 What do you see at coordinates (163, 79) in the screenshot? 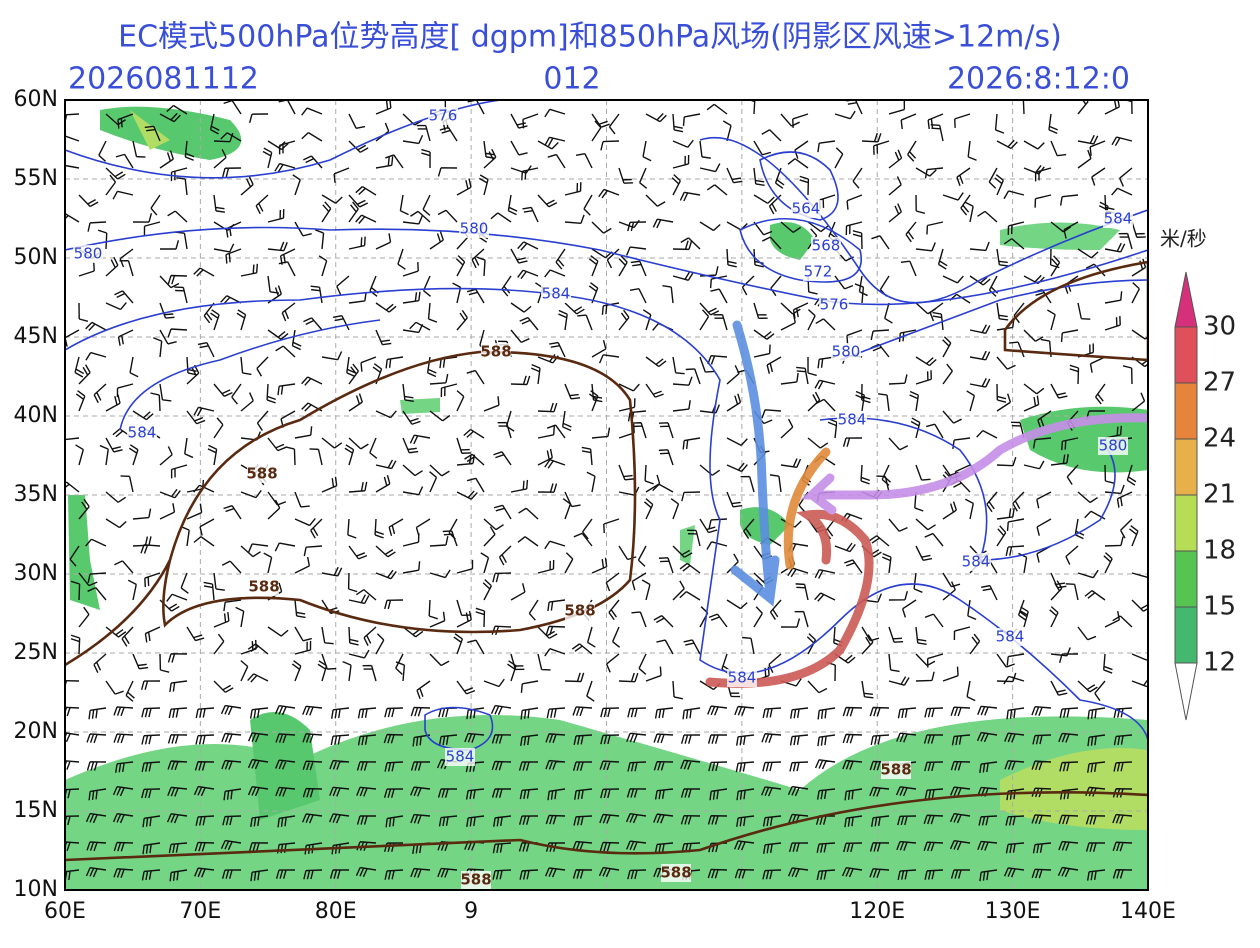
I see `run-time: 2026081112` at bounding box center [163, 79].